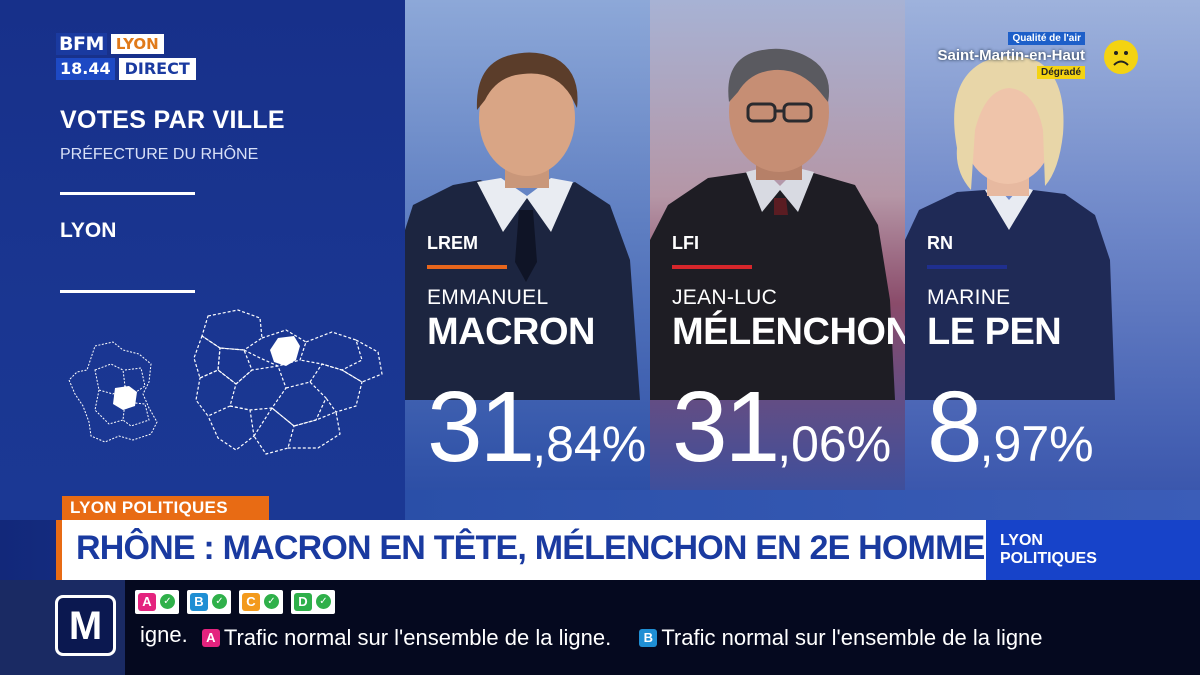  What do you see at coordinates (1011, 55) in the screenshot?
I see `air-quality-city: Saint-Martin-en-Haut` at bounding box center [1011, 55].